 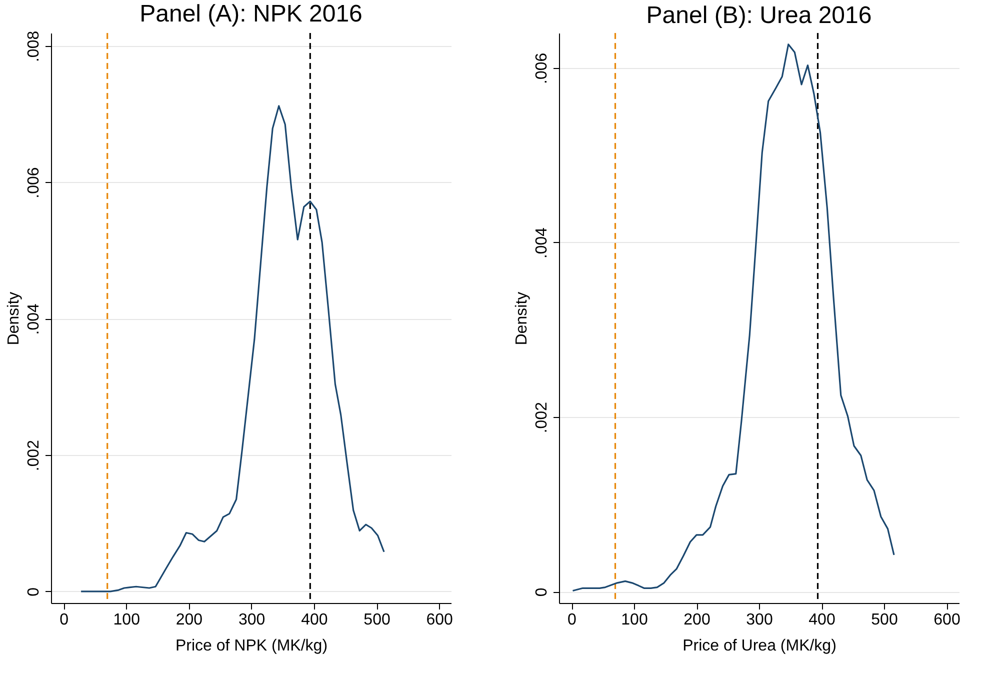 I want to click on chart-title: Panel (B): Urea 2016, so click(x=759, y=16).